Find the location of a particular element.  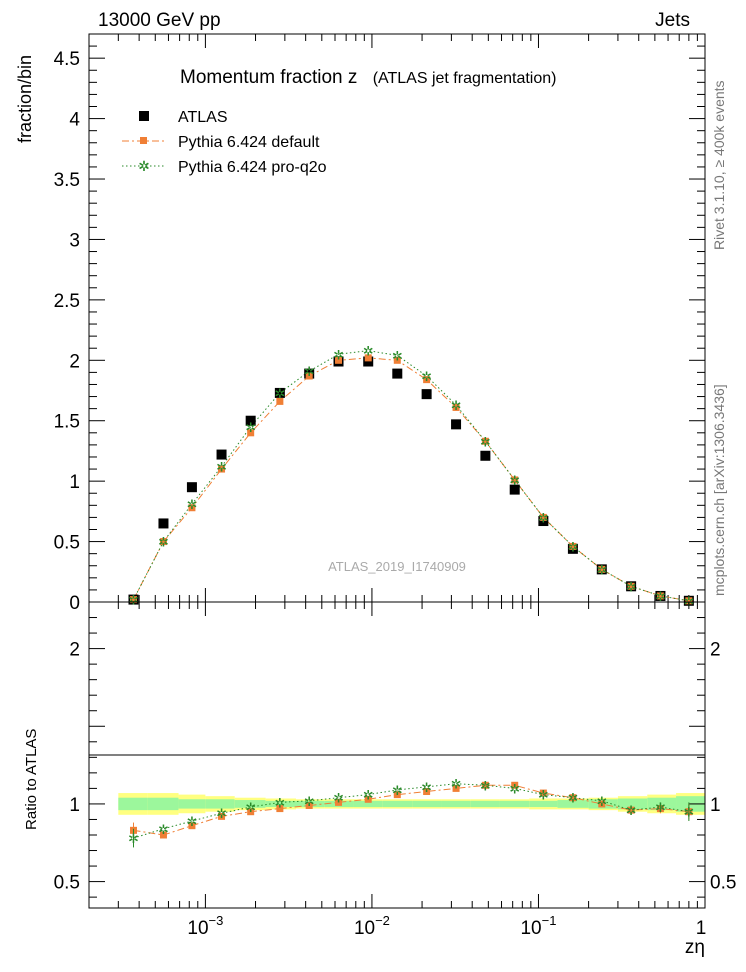

main-y-tick-label: 2 is located at coordinates (74, 361).